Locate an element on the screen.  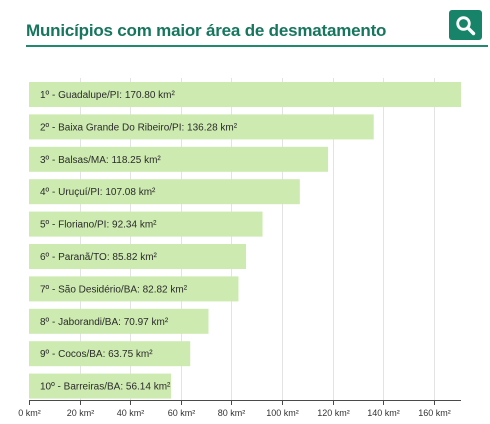
search-icon is located at coordinates (466, 26).